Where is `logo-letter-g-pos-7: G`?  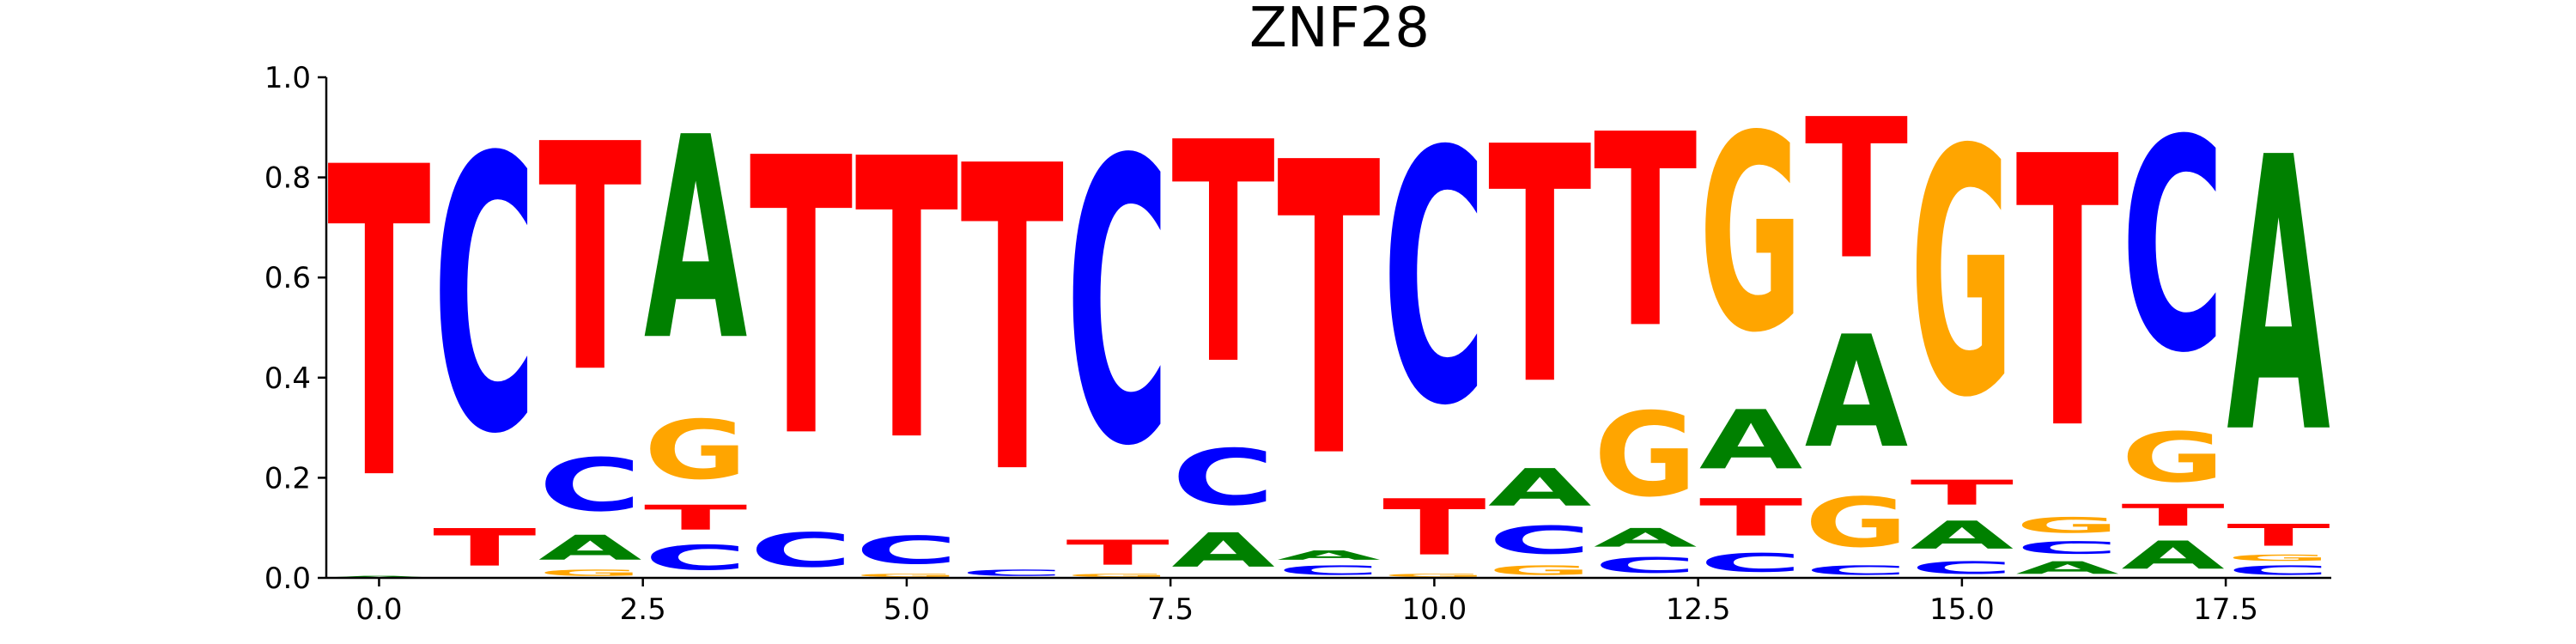
logo-letter-g-pos-7: G is located at coordinates (1118, 576).